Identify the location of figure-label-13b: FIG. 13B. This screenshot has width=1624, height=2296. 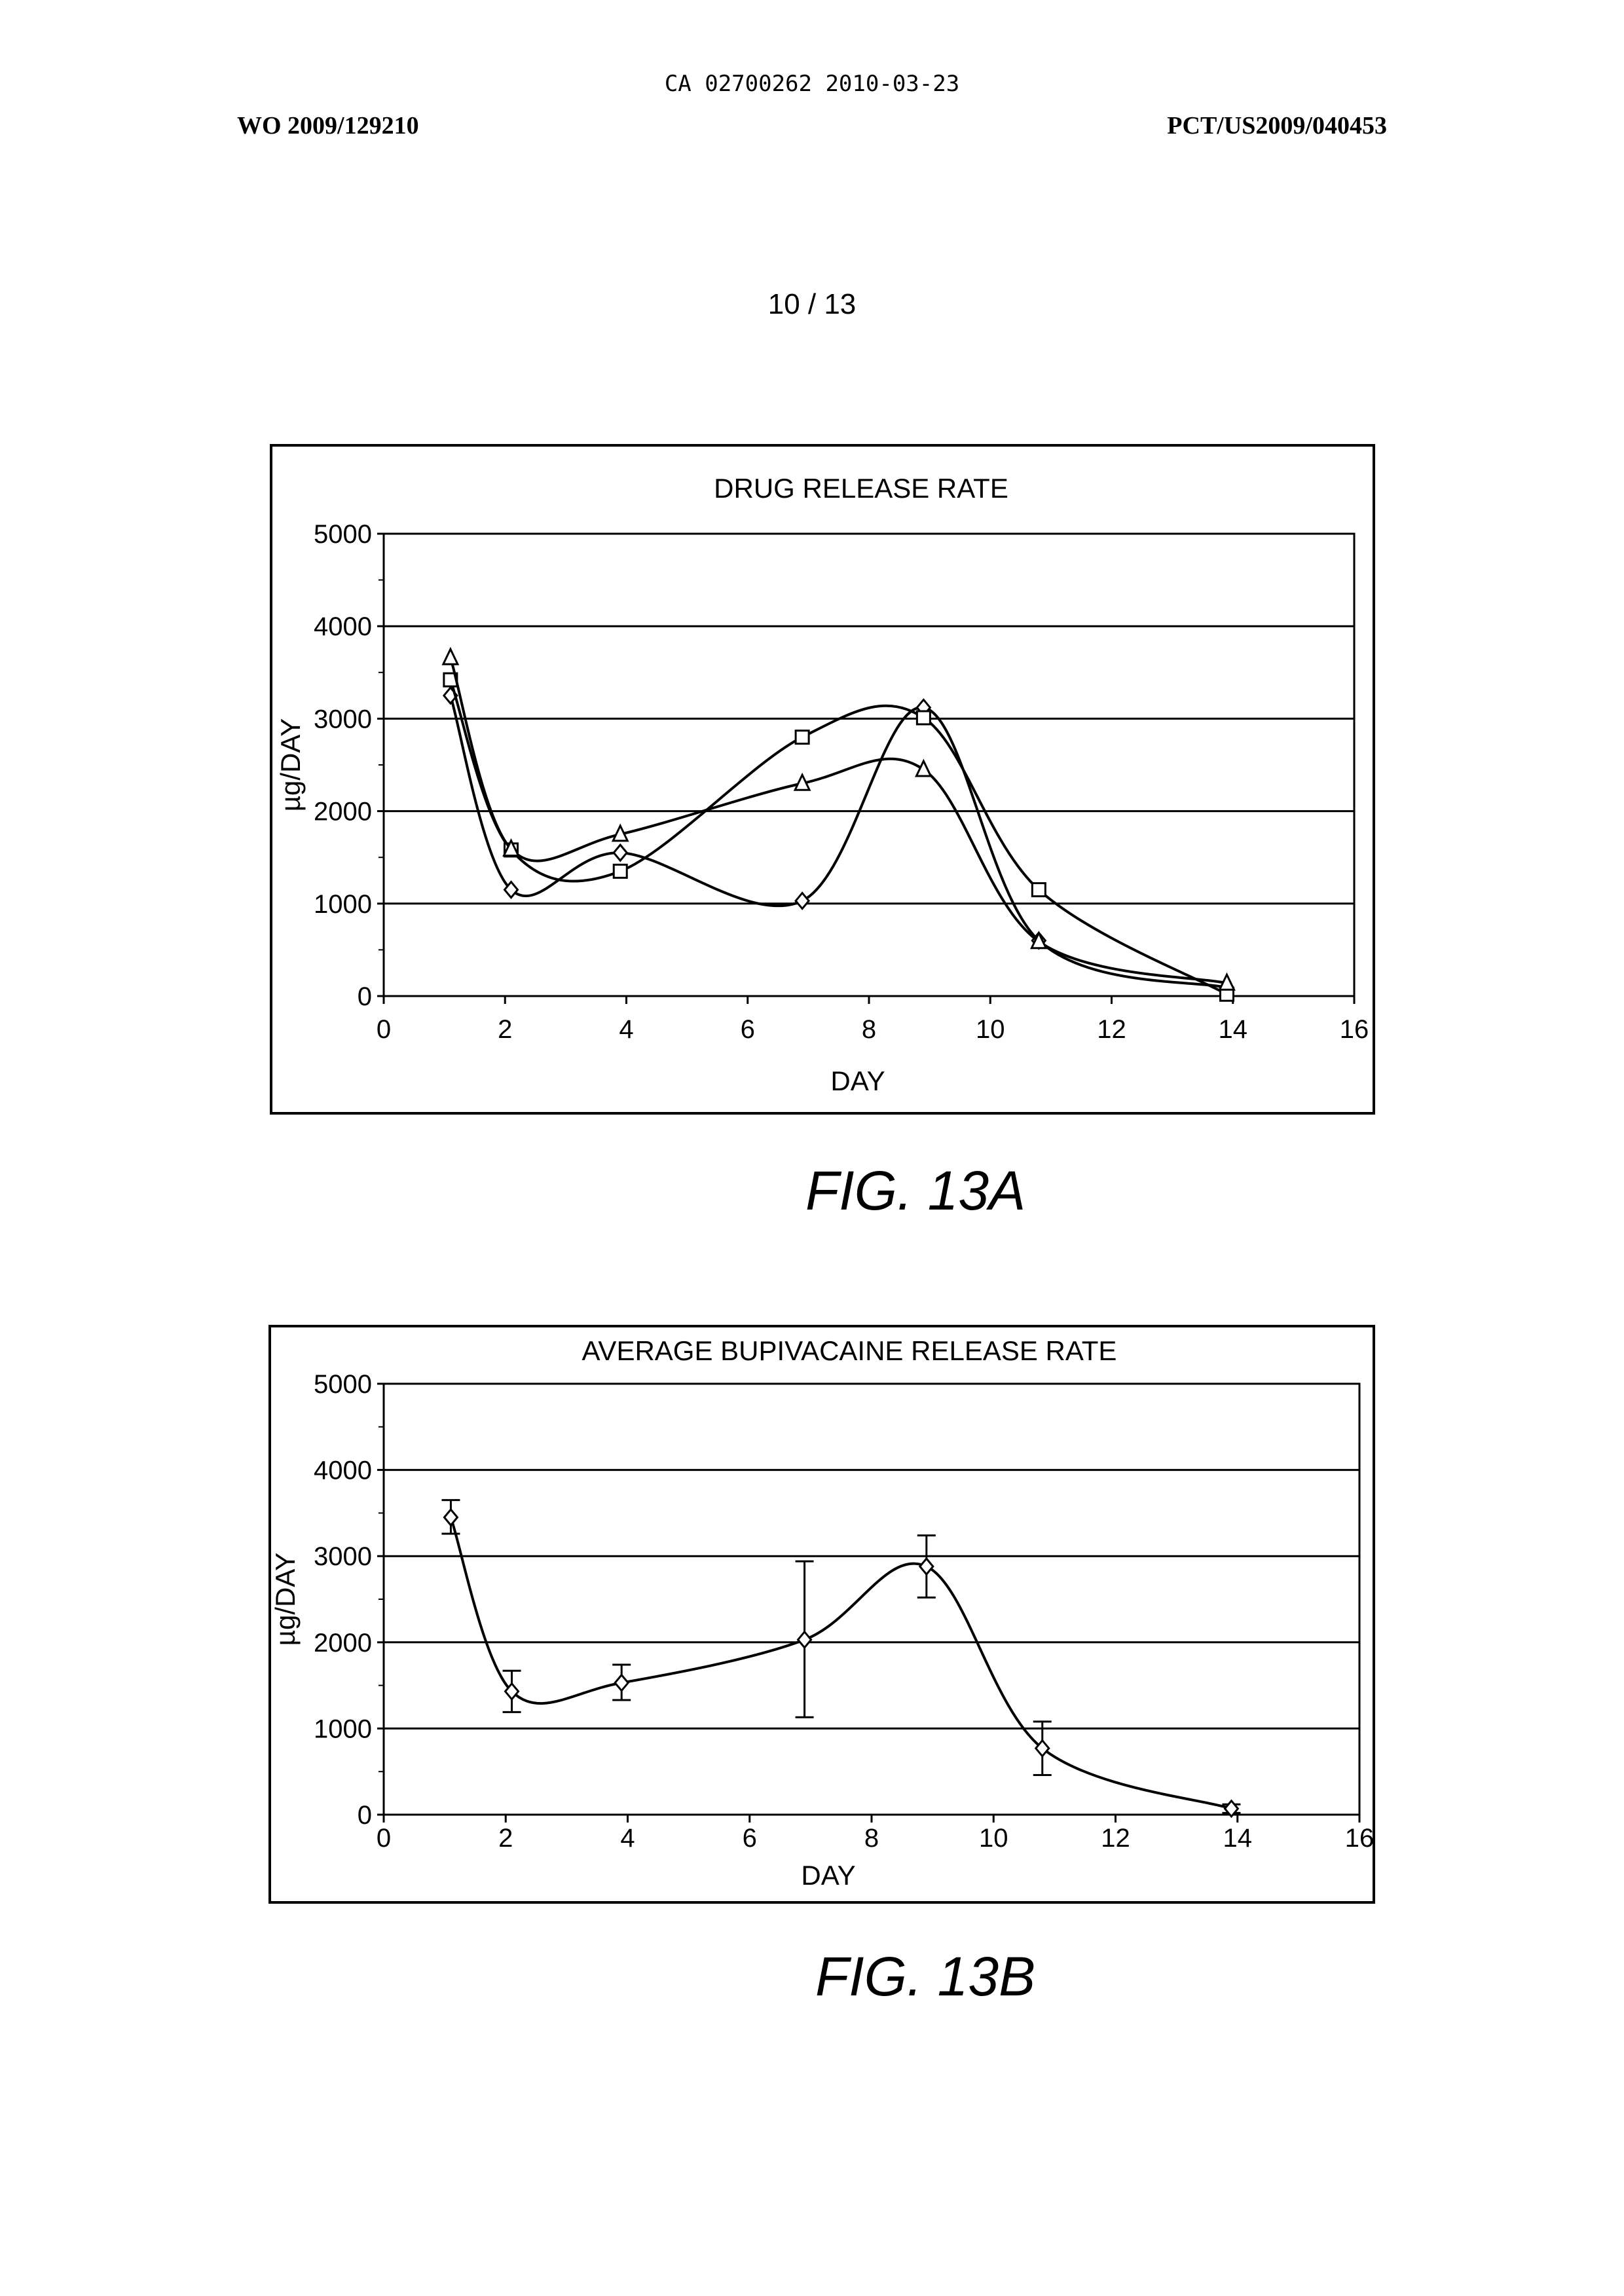
(925, 1977).